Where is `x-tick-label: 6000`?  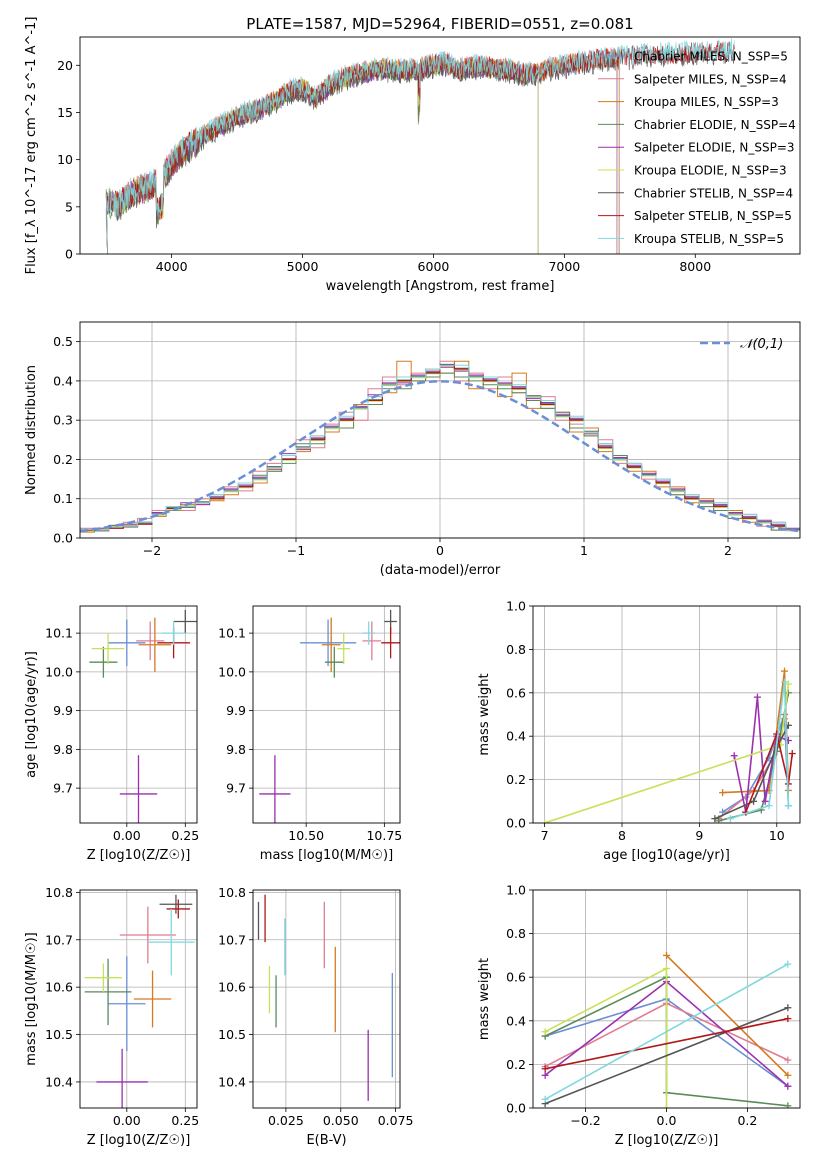 x-tick-label: 6000 is located at coordinates (434, 266).